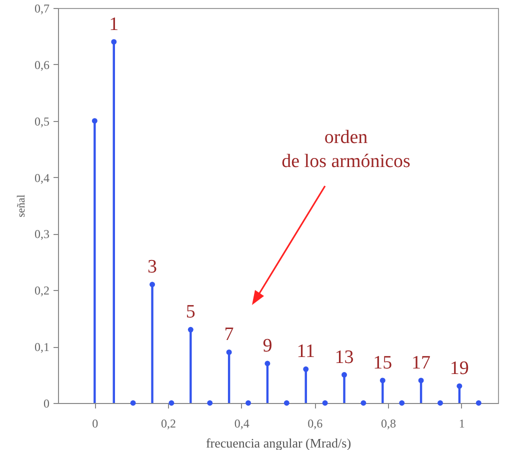 Image resolution: width=505 pixels, height=450 pixels. What do you see at coordinates (279, 443) in the screenshot?
I see `x-axis-title: frecuencia angular (Mrad/s)` at bounding box center [279, 443].